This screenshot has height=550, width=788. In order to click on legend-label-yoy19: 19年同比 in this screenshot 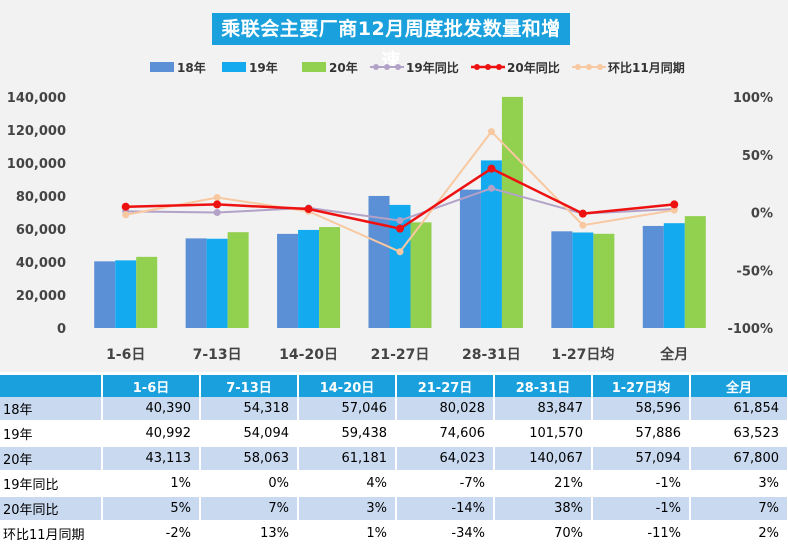, I will do `click(432, 67)`.